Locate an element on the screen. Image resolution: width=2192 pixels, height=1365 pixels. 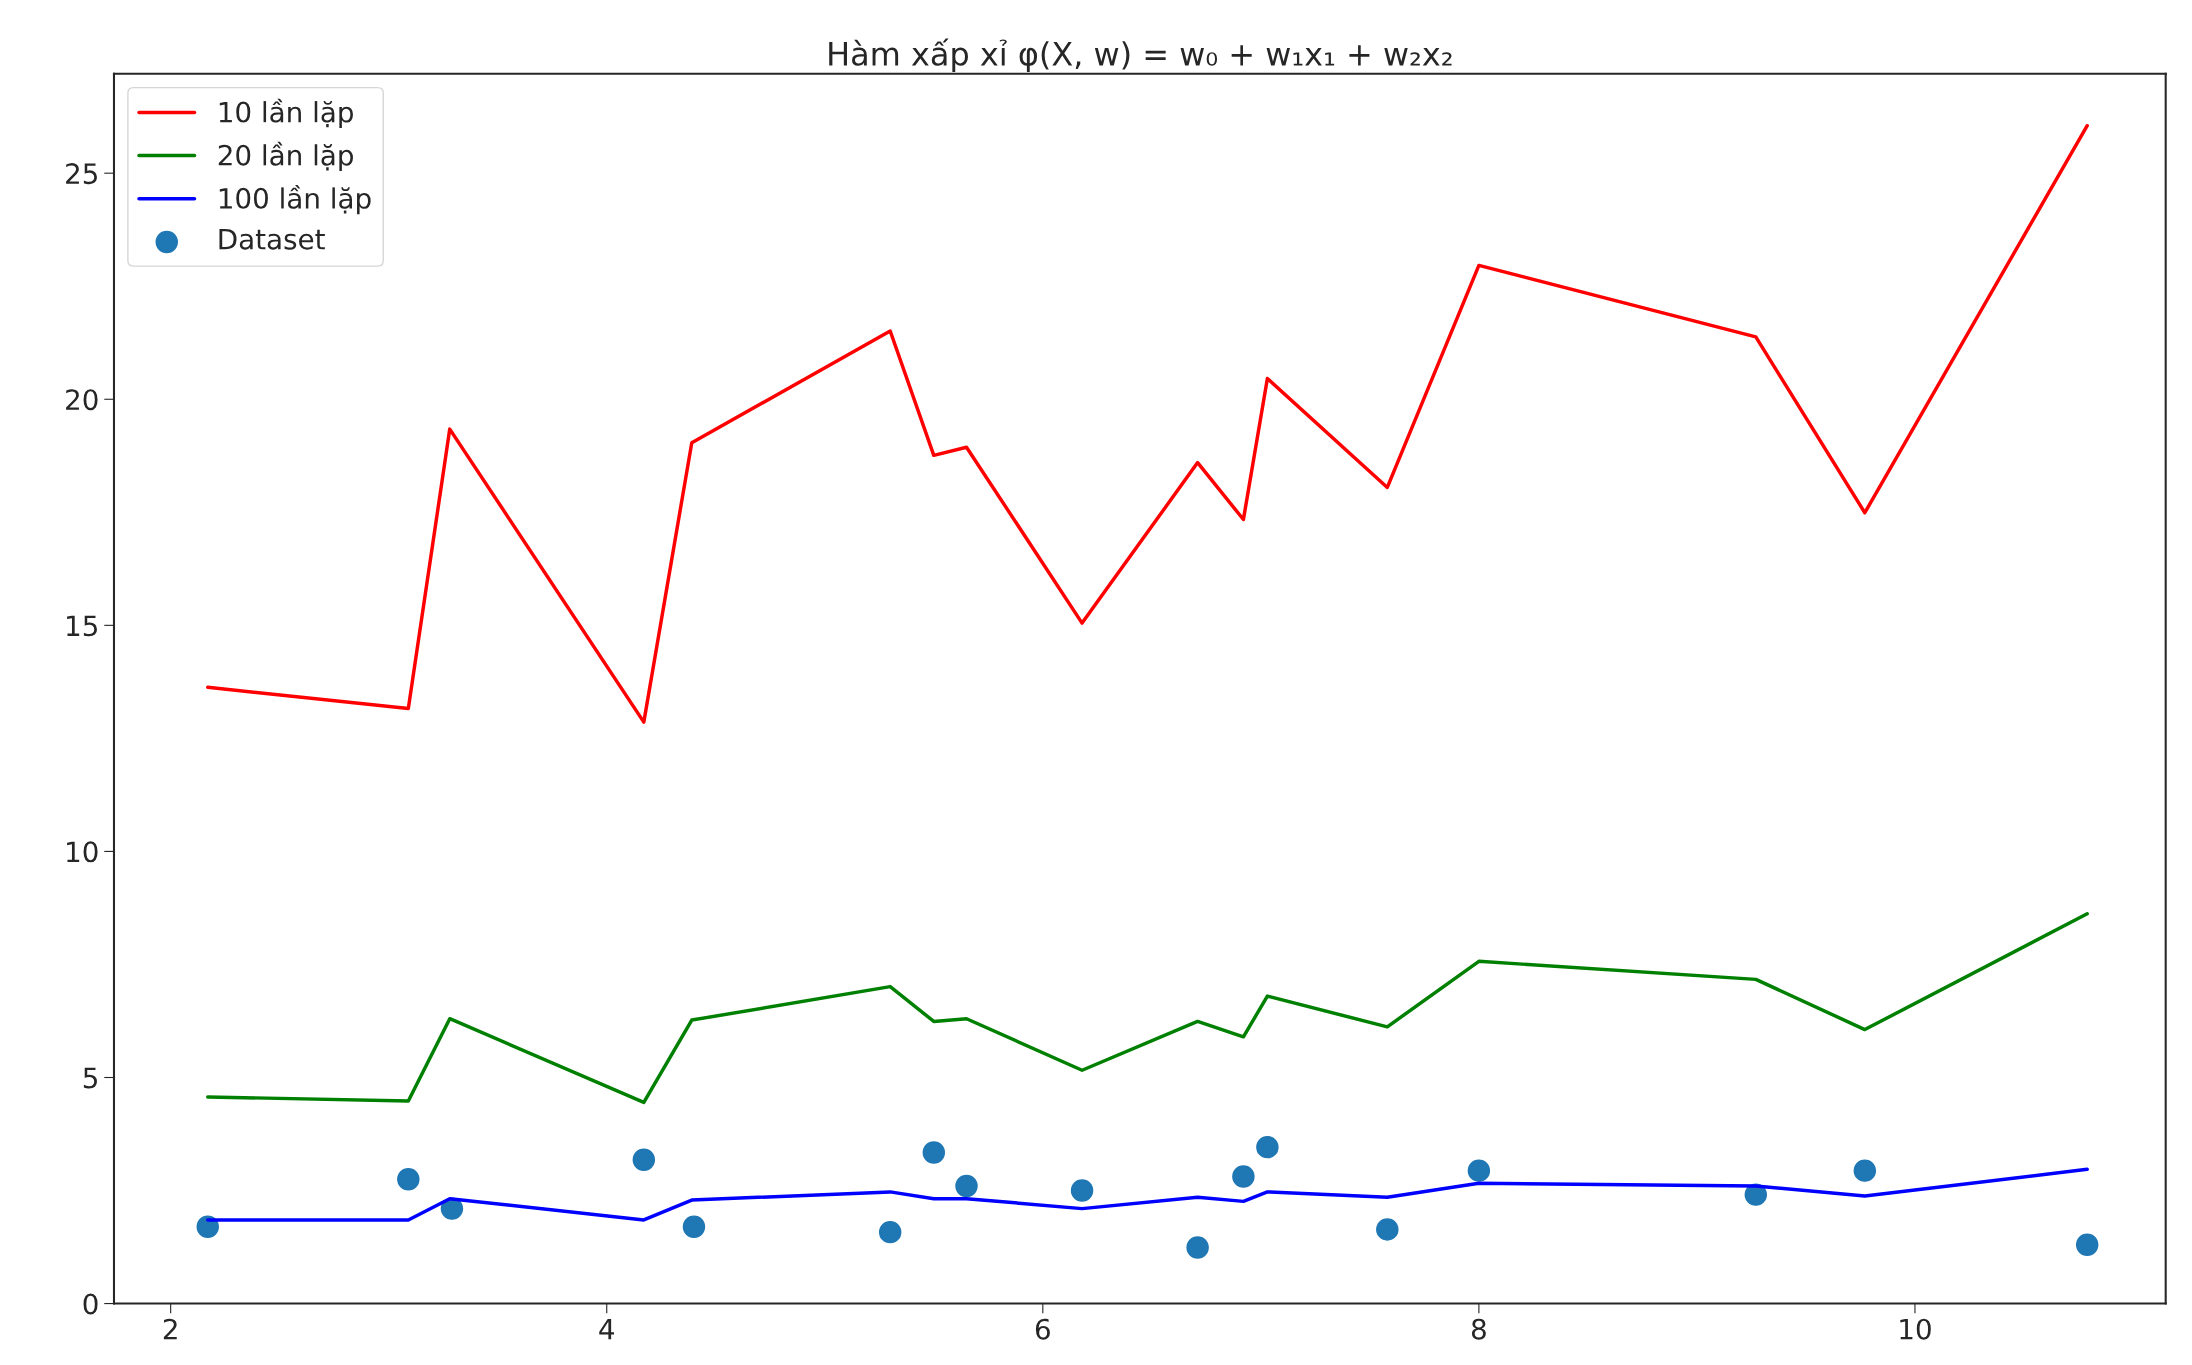
legend-label: 100 lần lặp is located at coordinates (295, 199).